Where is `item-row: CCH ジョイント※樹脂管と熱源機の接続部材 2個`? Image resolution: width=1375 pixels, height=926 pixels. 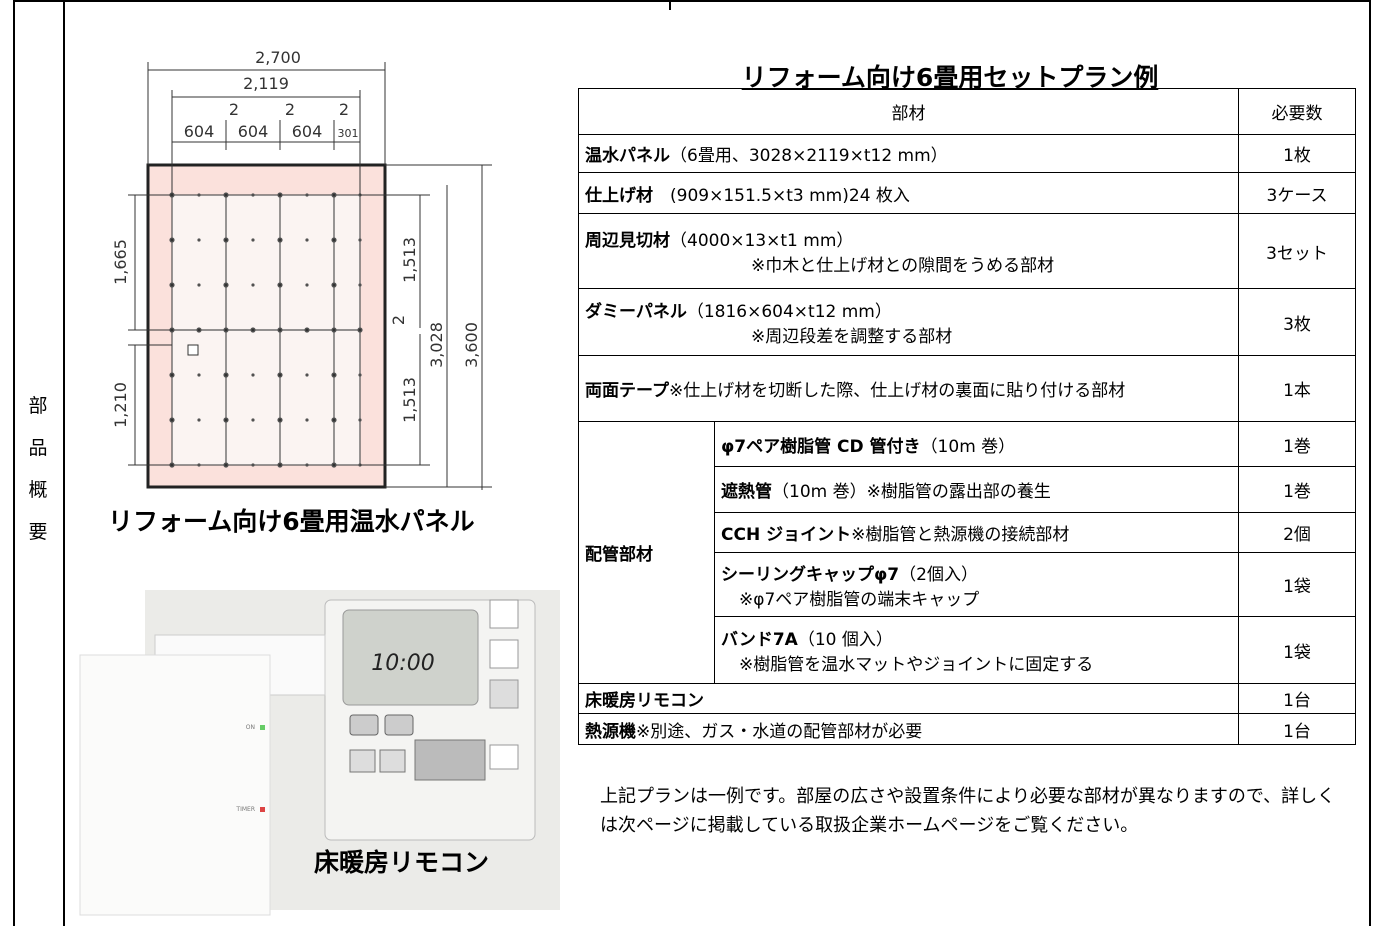
item-row: CCH ジョイント※樹脂管と熱源機の接続部材 2個 is located at coordinates (967, 532).